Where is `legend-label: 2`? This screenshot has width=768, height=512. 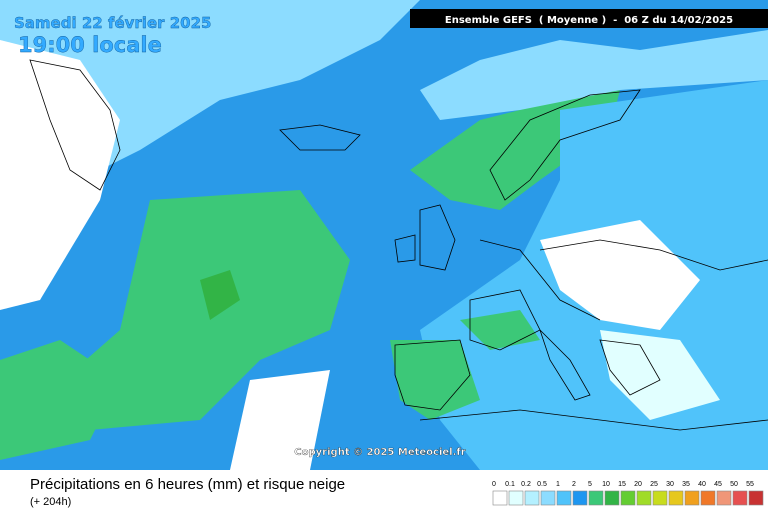
legend-label: 2 is located at coordinates (574, 484).